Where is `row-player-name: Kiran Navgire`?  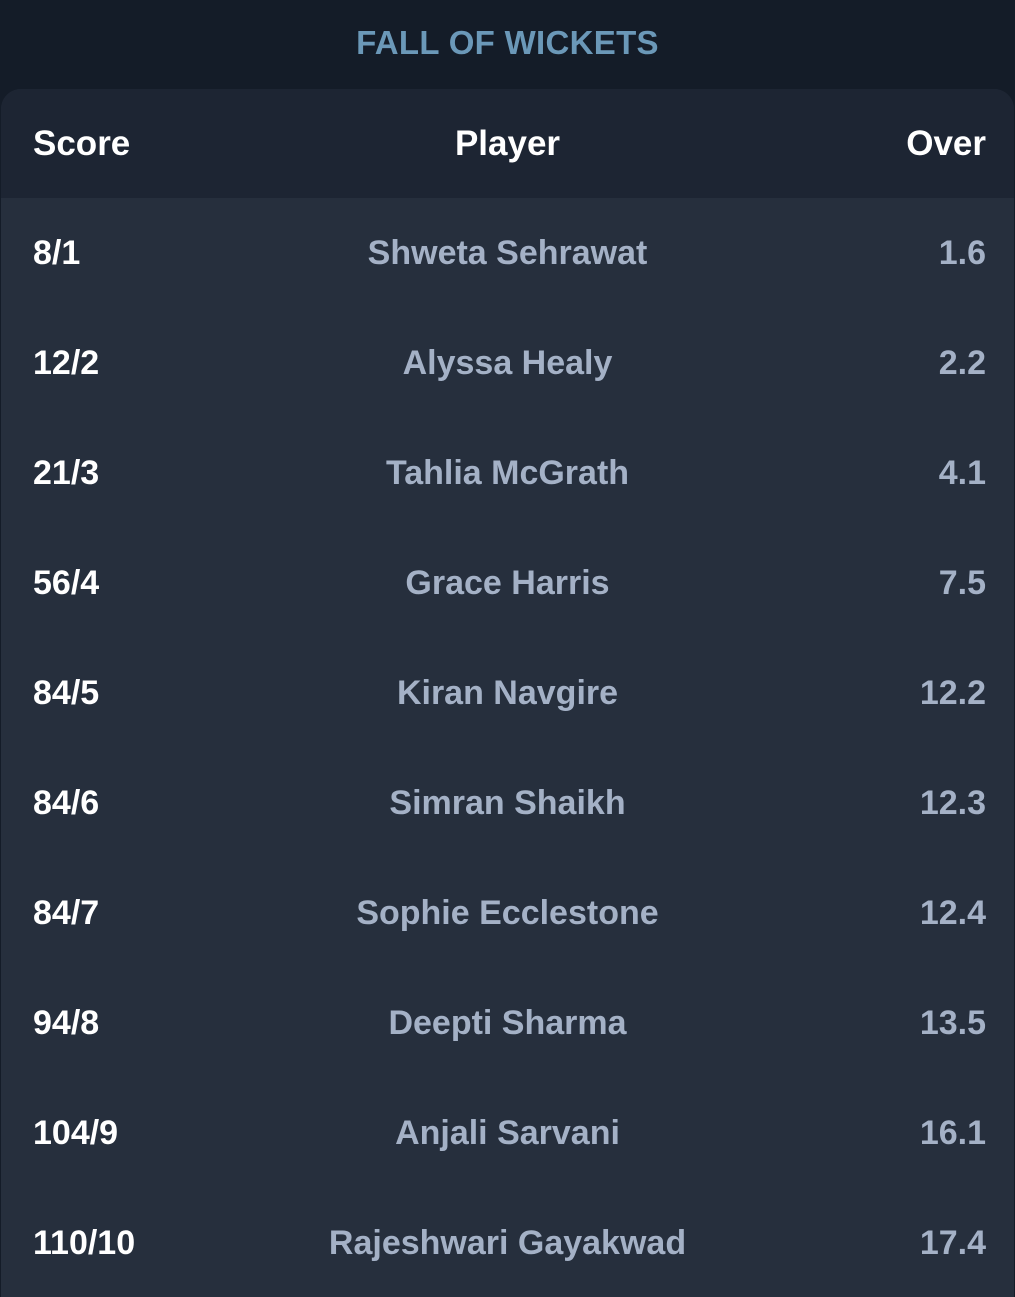 row-player-name: Kiran Navgire is located at coordinates (507, 692).